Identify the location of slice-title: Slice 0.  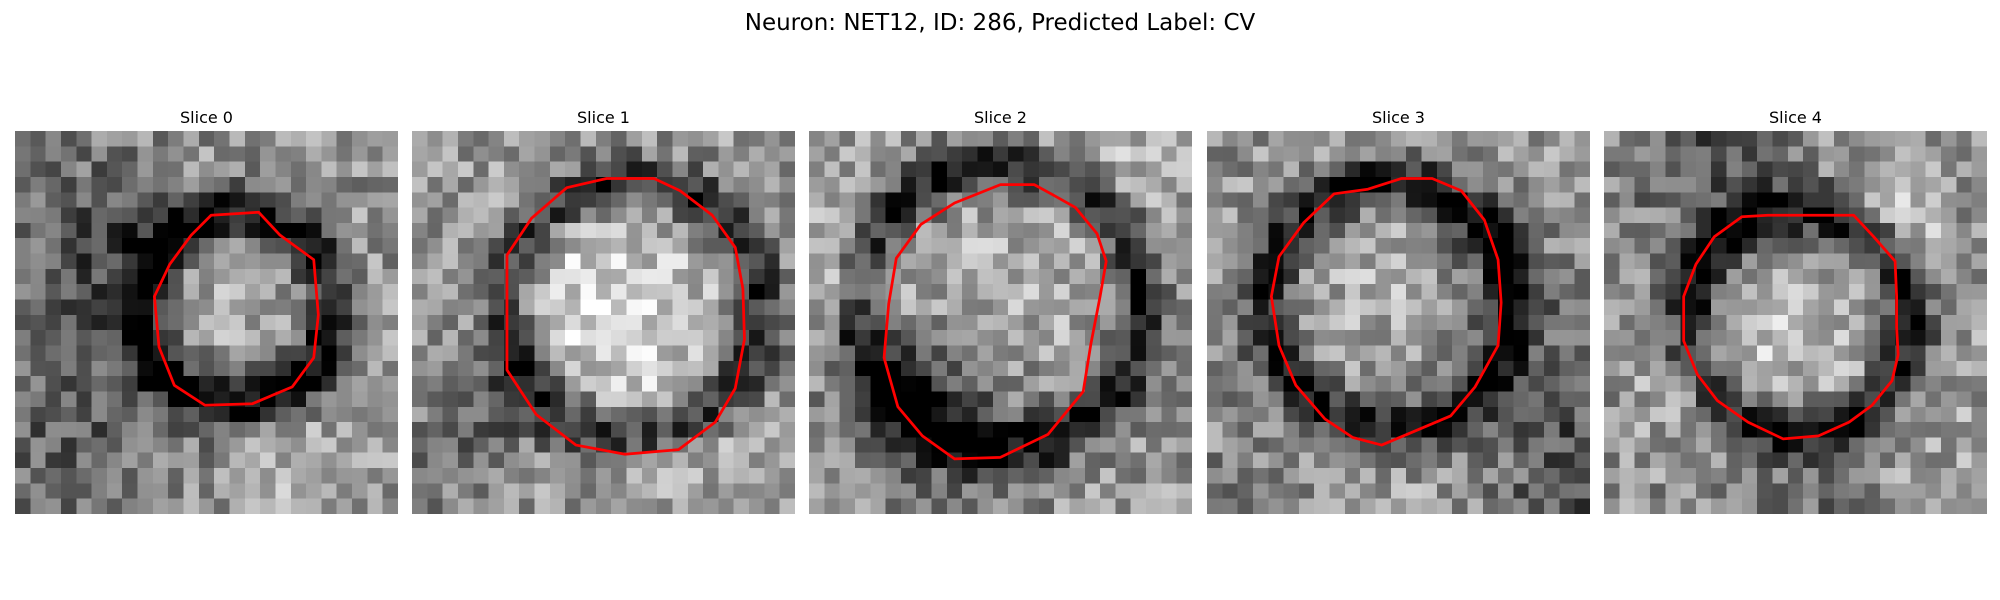
(206, 117).